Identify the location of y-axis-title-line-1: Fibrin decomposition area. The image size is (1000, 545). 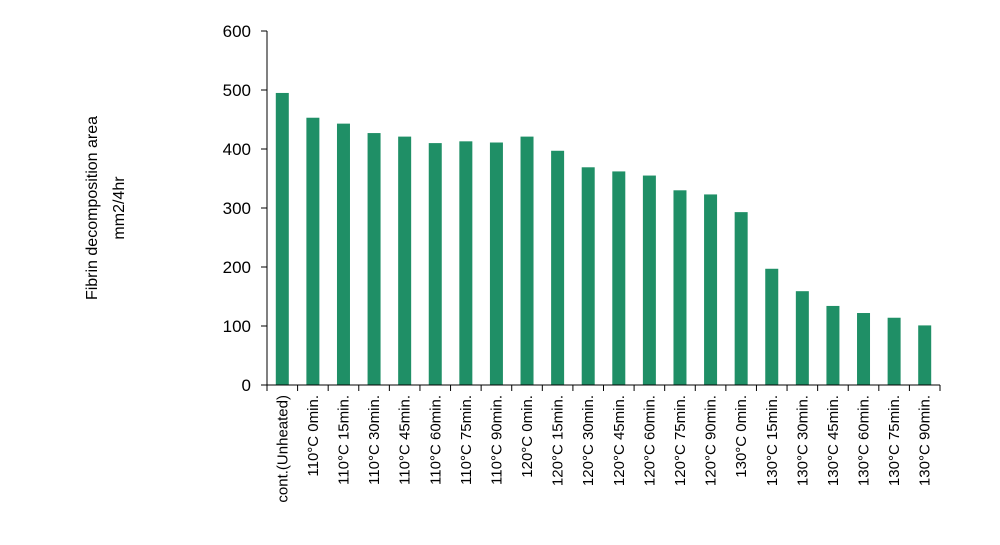
(92, 208).